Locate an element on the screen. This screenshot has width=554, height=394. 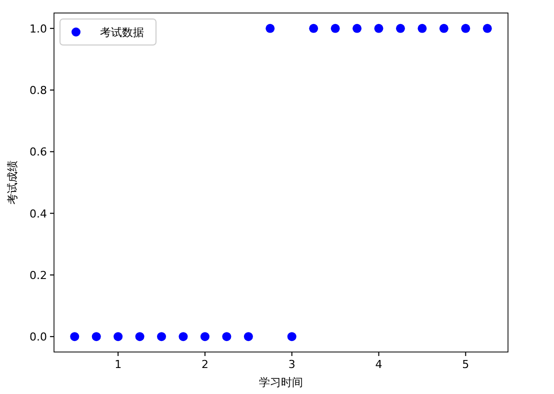
x-tick-label: 4 is located at coordinates (378, 364).